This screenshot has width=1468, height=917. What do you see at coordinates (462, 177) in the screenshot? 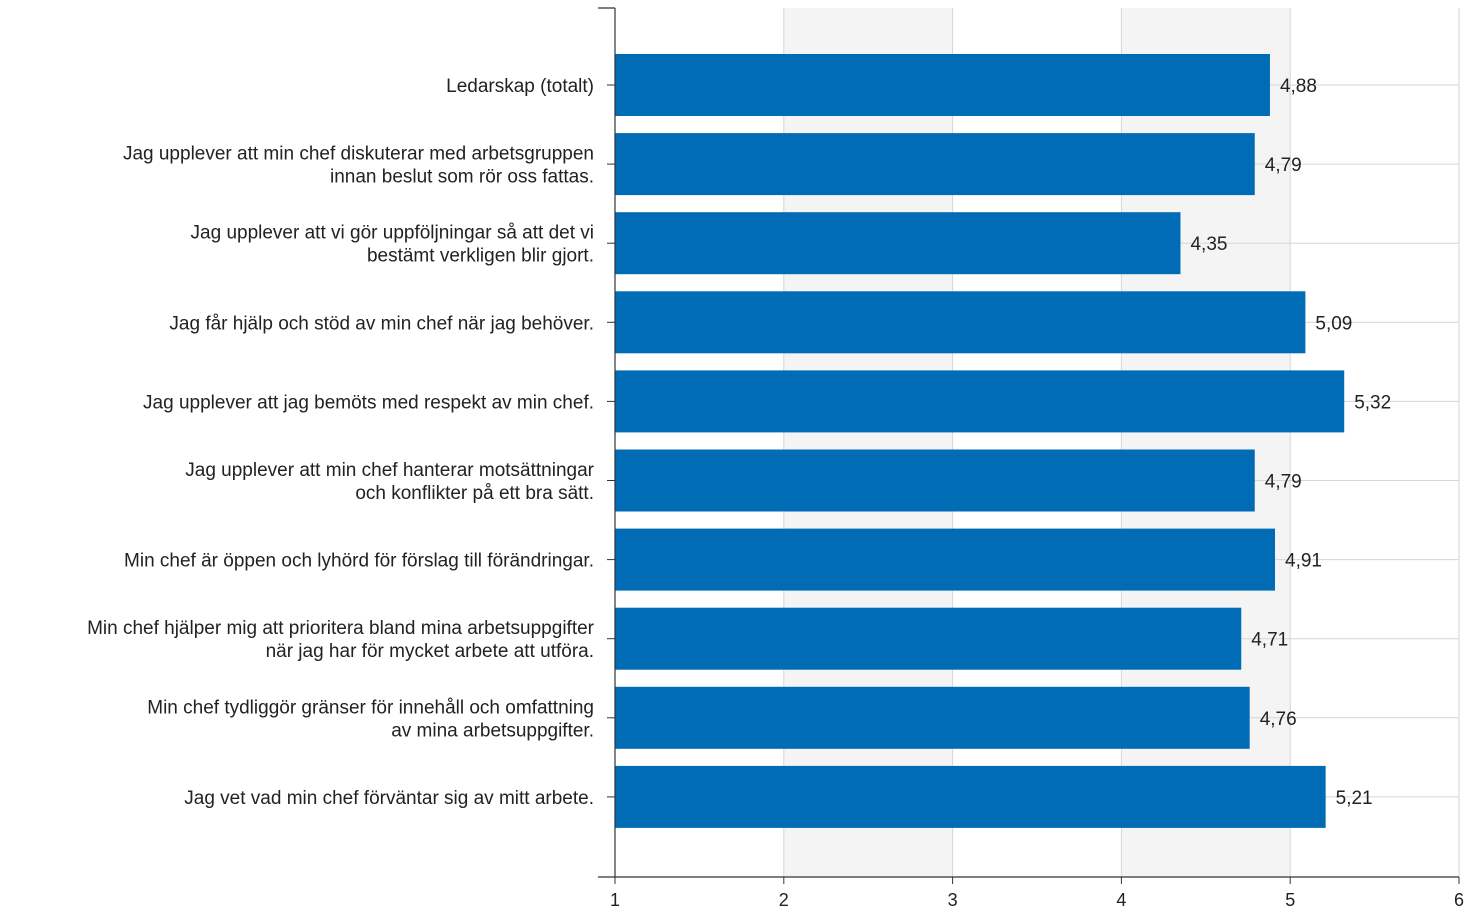
I see `category-label-line: innan beslut som rör oss fattas.` at bounding box center [462, 177].